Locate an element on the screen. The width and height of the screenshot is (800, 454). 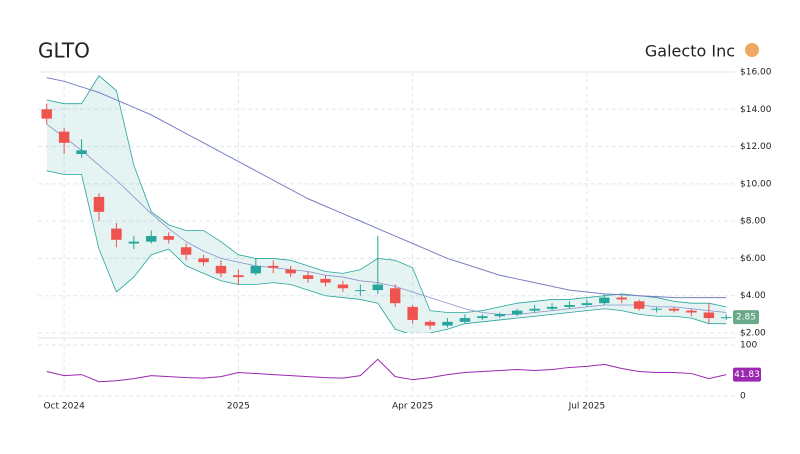
rsi-tick-label: 100 is located at coordinates (748, 346).